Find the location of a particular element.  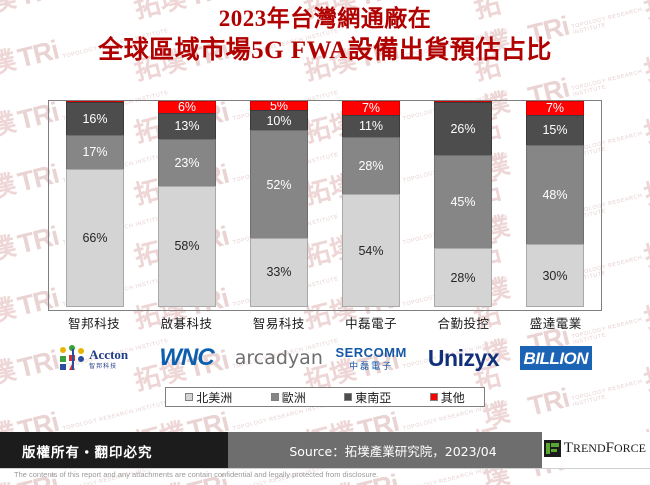

arcadyan-logo: arcadyan is located at coordinates (278, 358).